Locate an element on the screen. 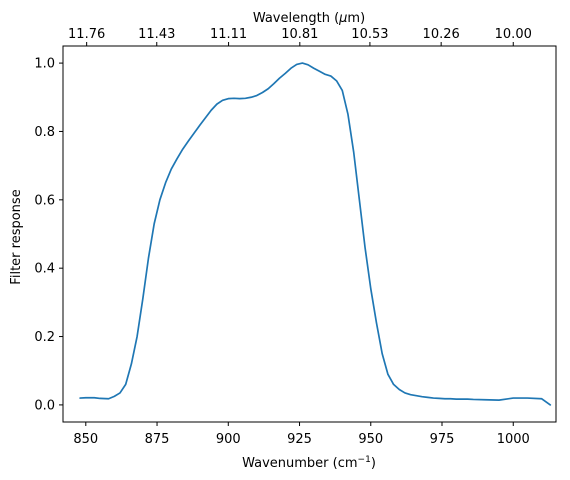 The width and height of the screenshot is (570, 480). x-axis-title-superscript: −1 is located at coordinates (364, 460).